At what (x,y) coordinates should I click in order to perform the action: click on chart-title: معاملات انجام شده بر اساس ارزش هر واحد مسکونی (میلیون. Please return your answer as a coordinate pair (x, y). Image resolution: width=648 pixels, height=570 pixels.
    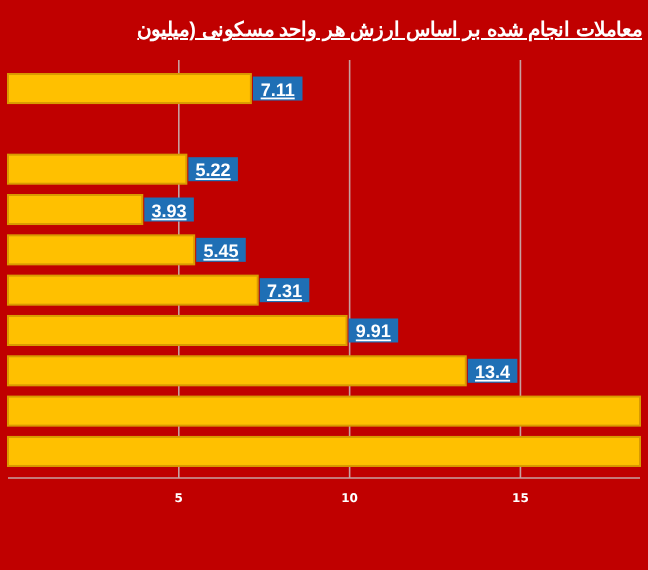
    Looking at the image, I should click on (389, 31).